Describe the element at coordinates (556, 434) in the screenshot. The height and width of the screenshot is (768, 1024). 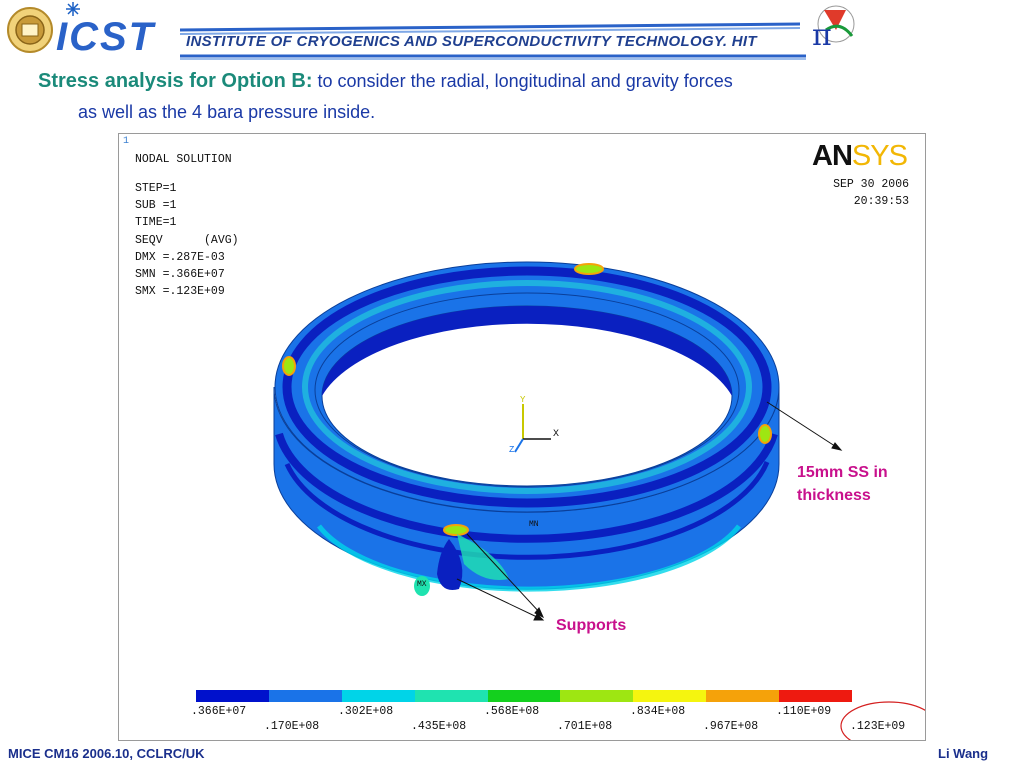
I see `axis-x-label: X` at that location.